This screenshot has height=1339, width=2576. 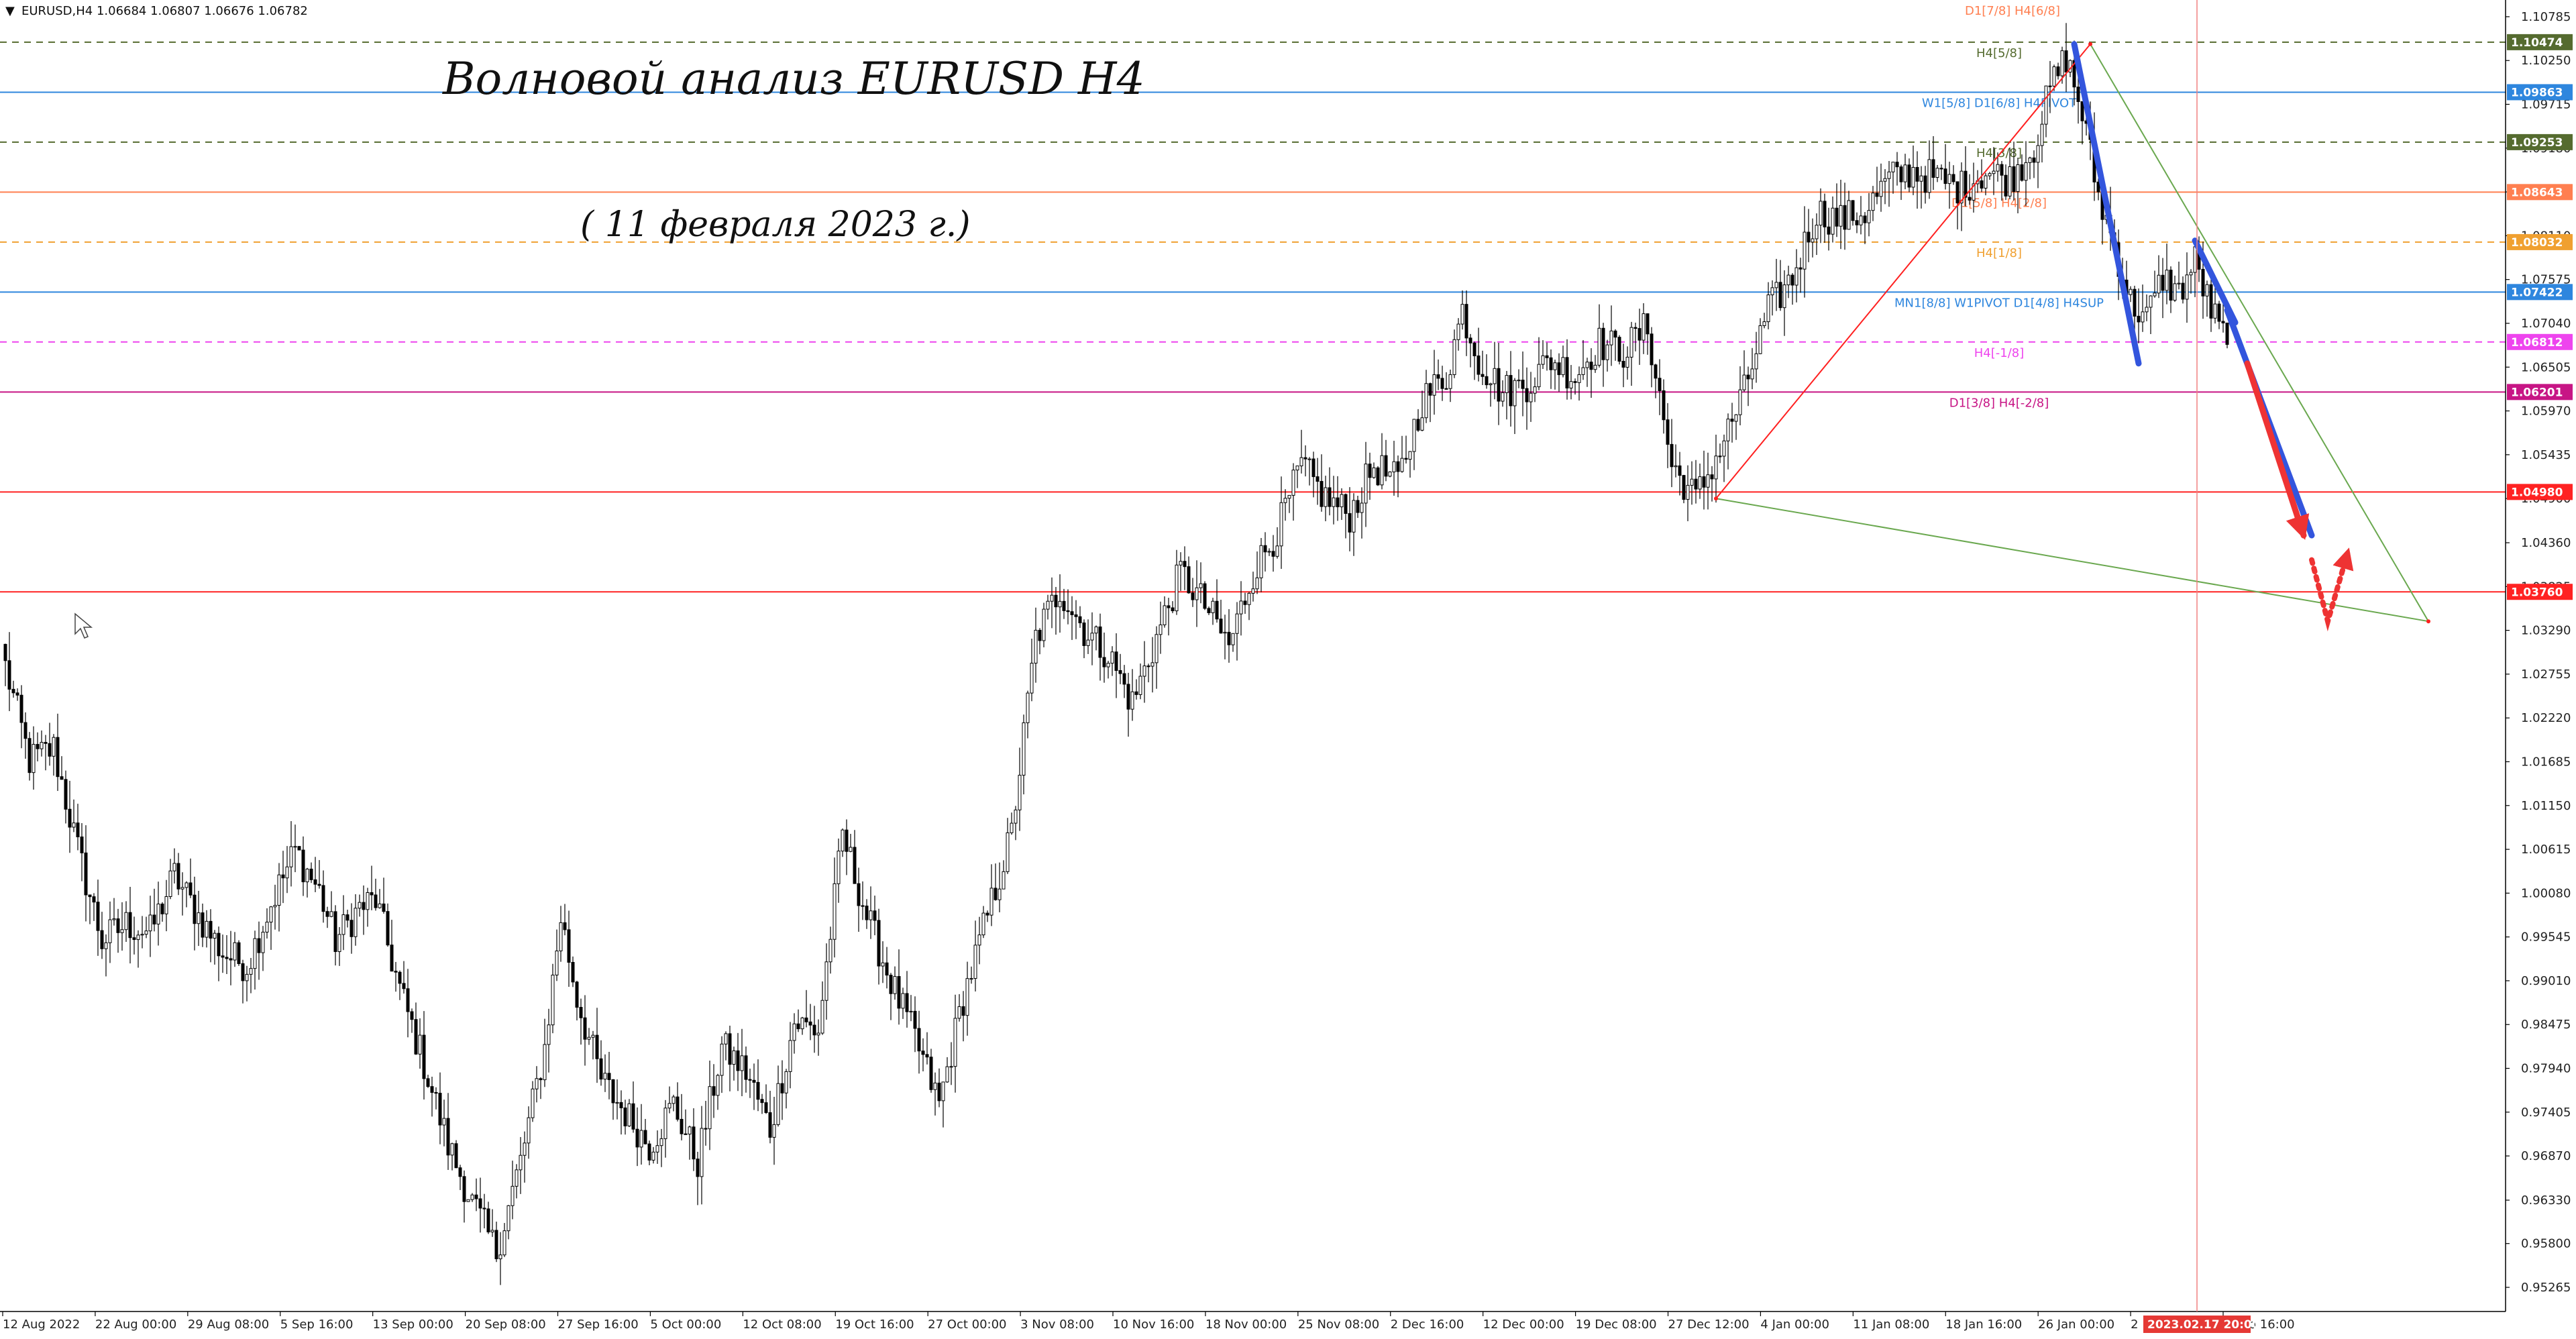 I want to click on murrey-level-label: H4[1/8], so click(x=1999, y=253).